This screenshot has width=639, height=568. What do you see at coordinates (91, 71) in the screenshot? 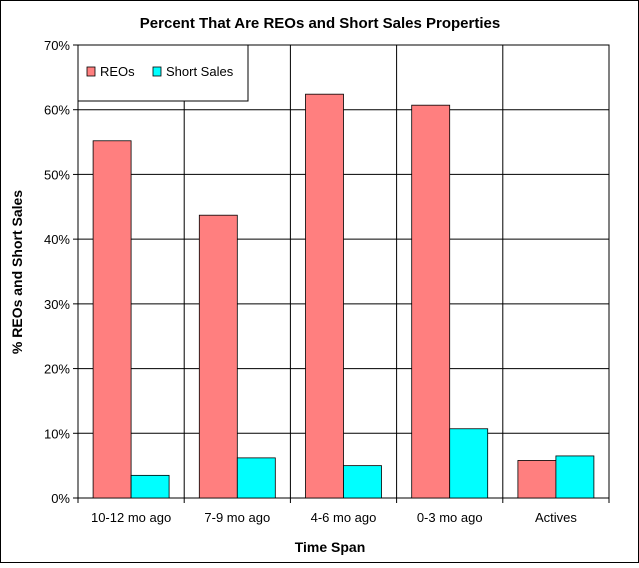
I see `legend-swatch-reos` at bounding box center [91, 71].